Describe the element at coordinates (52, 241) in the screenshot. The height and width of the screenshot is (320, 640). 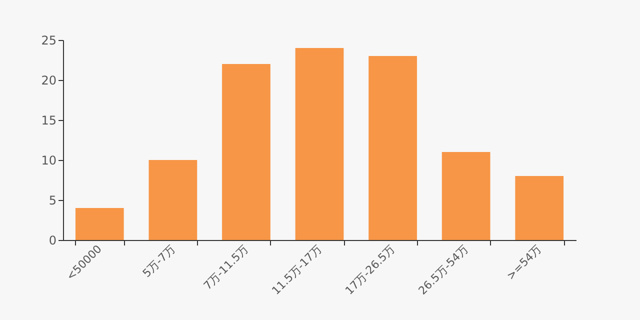
I see `y-tick-label: 0` at that location.